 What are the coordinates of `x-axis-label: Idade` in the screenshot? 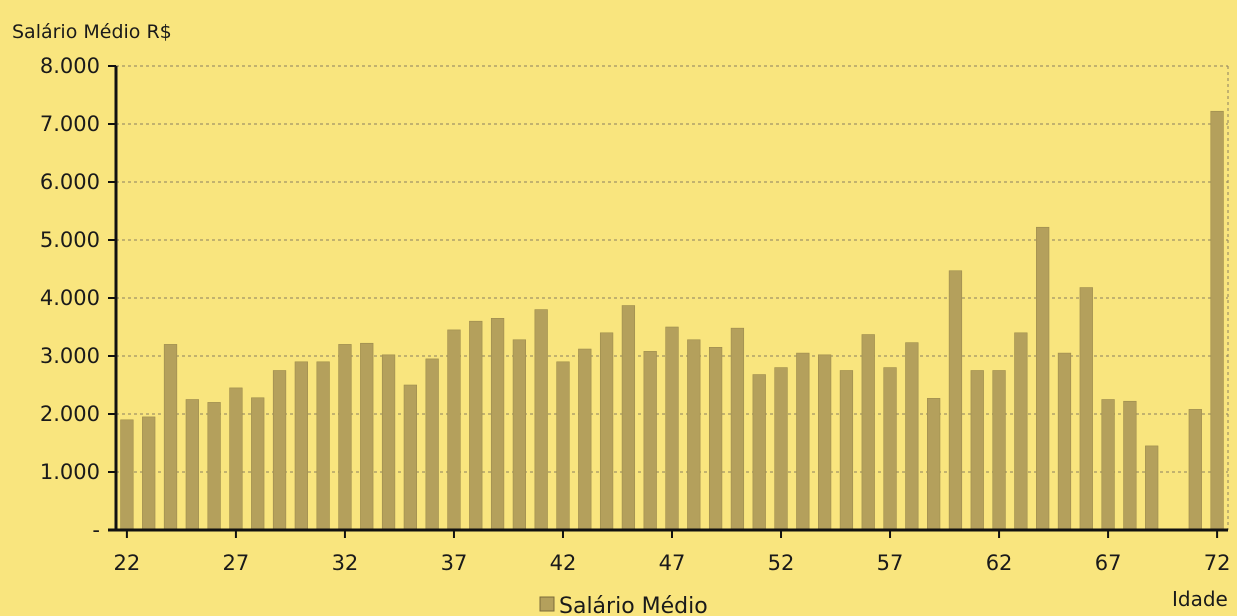 It's located at (1200, 599).